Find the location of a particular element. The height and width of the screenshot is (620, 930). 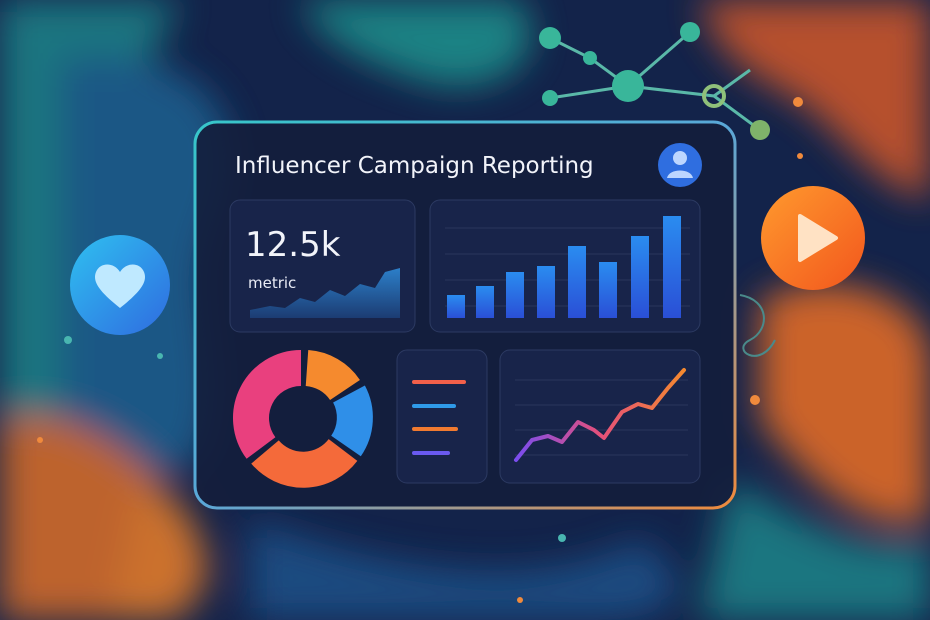

legend-lines is located at coordinates (439, 417).